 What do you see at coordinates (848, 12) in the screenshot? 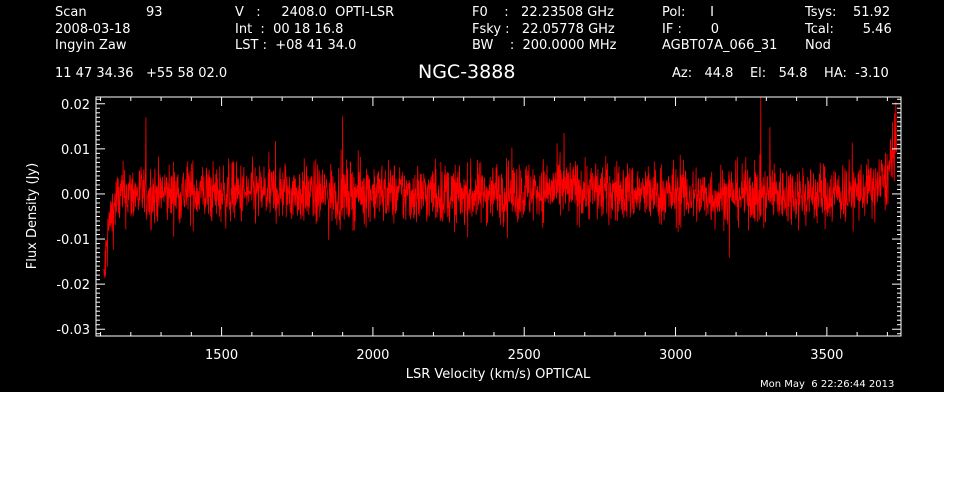
I see `tsys-readout: Tsys: 51.92` at bounding box center [848, 12].